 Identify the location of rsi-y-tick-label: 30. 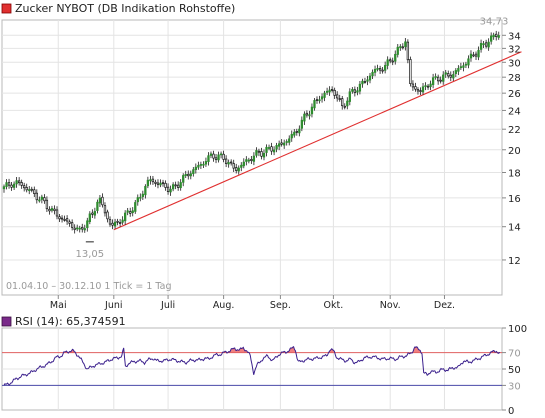
(514, 386).